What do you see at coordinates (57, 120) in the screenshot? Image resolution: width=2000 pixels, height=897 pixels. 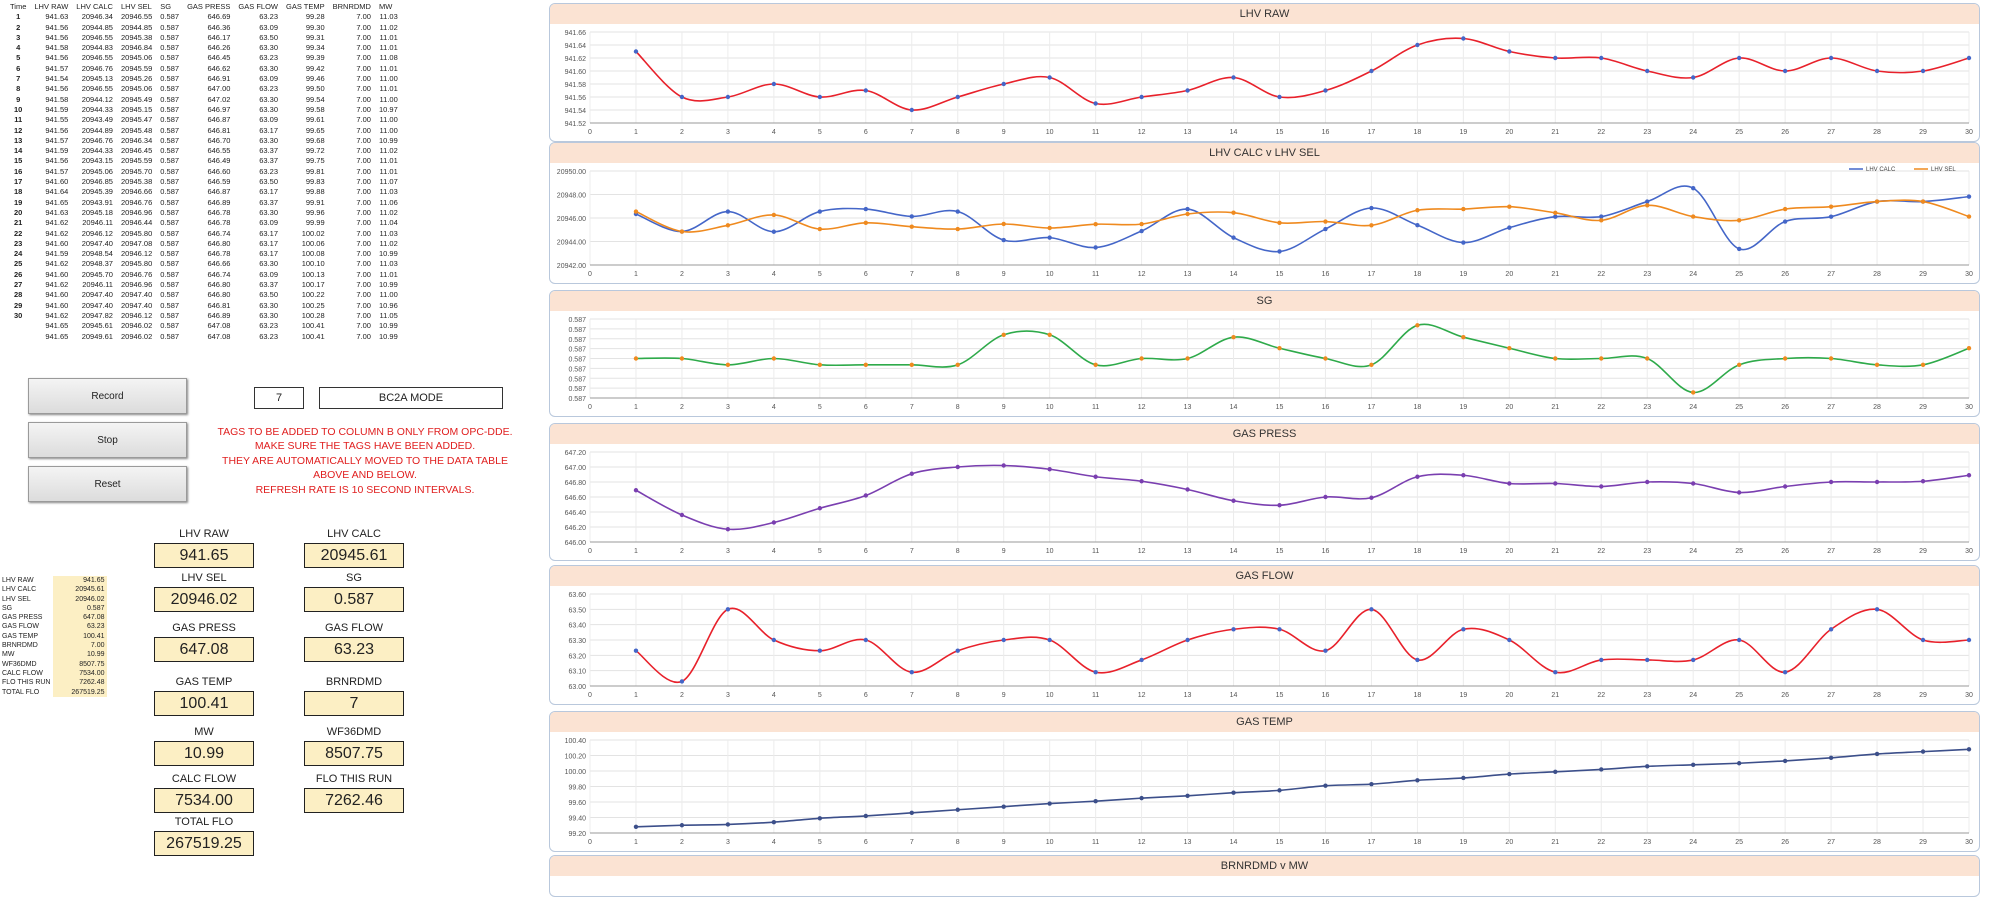 I see `table-cell: 941.55` at bounding box center [57, 120].